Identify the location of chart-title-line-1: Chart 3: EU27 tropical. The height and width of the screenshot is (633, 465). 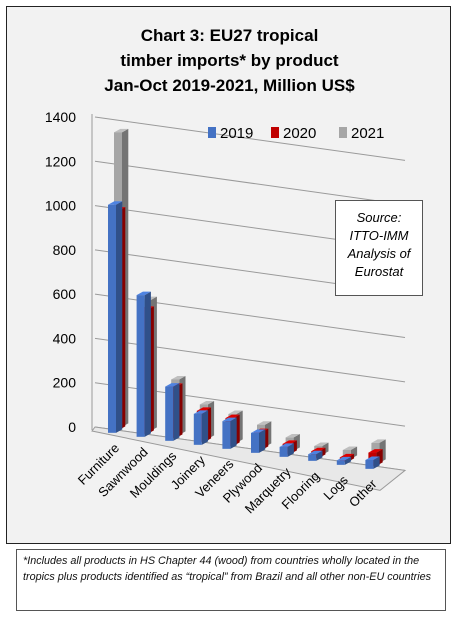
(229, 35).